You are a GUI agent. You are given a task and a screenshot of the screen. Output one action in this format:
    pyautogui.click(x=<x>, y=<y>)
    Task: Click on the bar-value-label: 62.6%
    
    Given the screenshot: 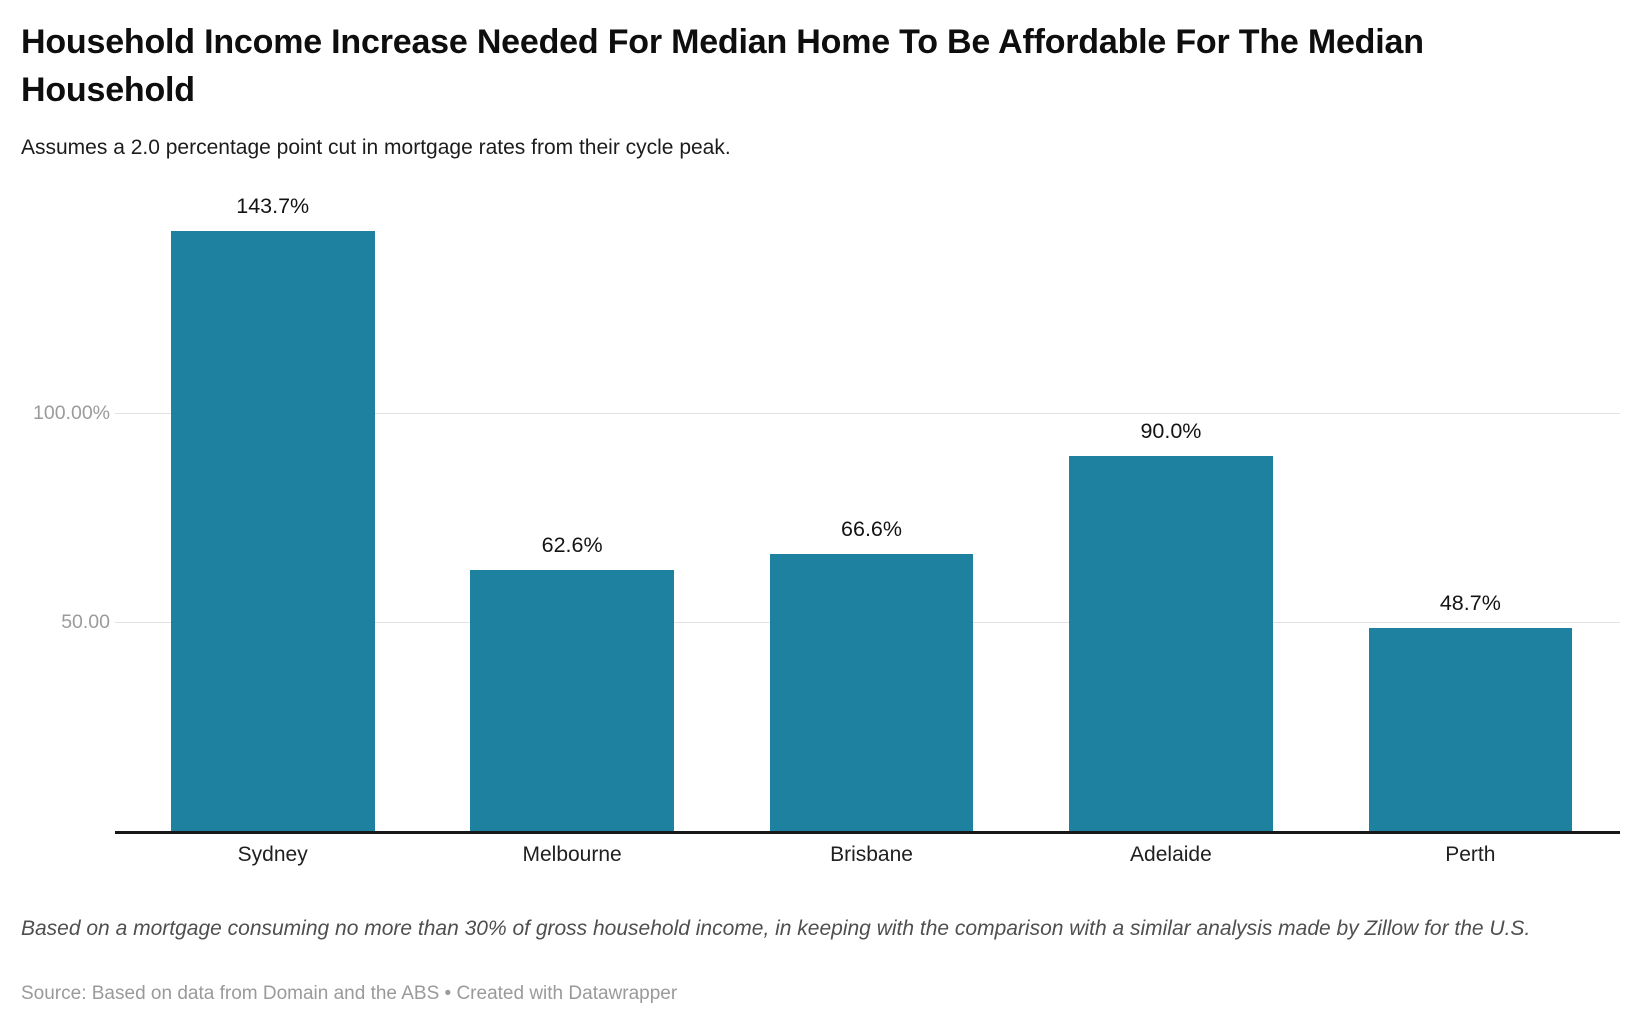 What is the action you would take?
    pyautogui.click(x=572, y=545)
    